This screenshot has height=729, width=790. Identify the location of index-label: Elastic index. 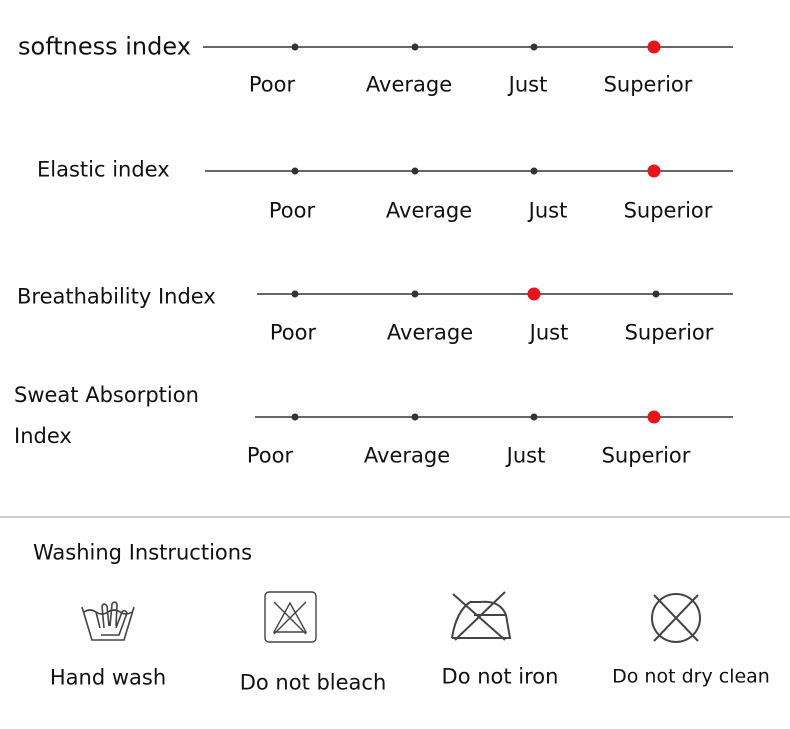
(103, 169).